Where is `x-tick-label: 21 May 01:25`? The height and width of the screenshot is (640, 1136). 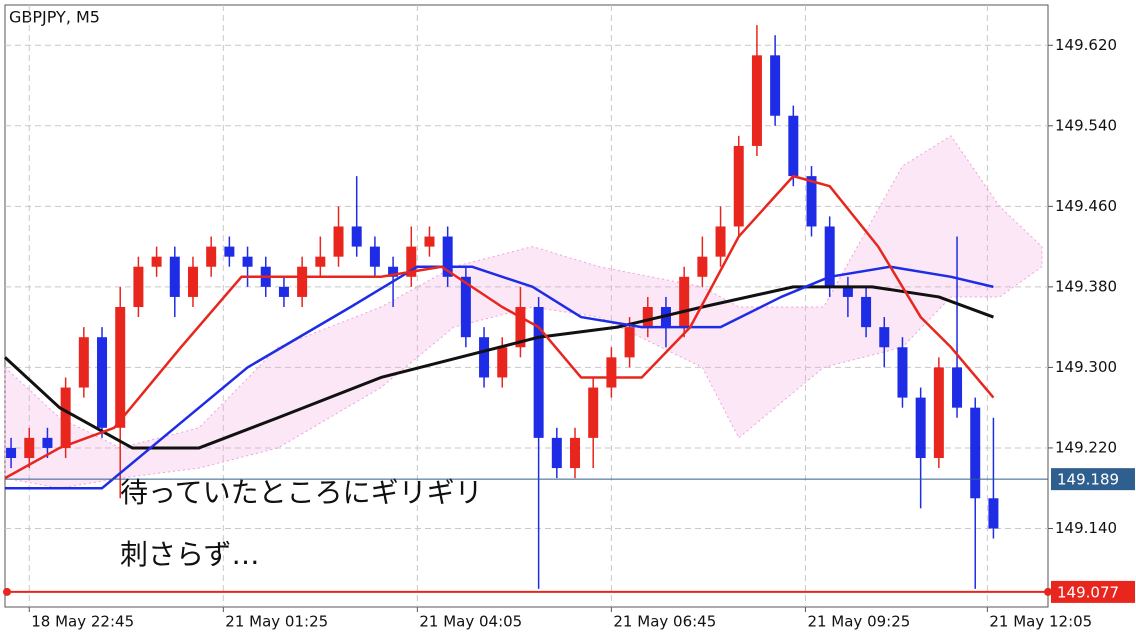 x-tick-label: 21 May 01:25 is located at coordinates (276, 622).